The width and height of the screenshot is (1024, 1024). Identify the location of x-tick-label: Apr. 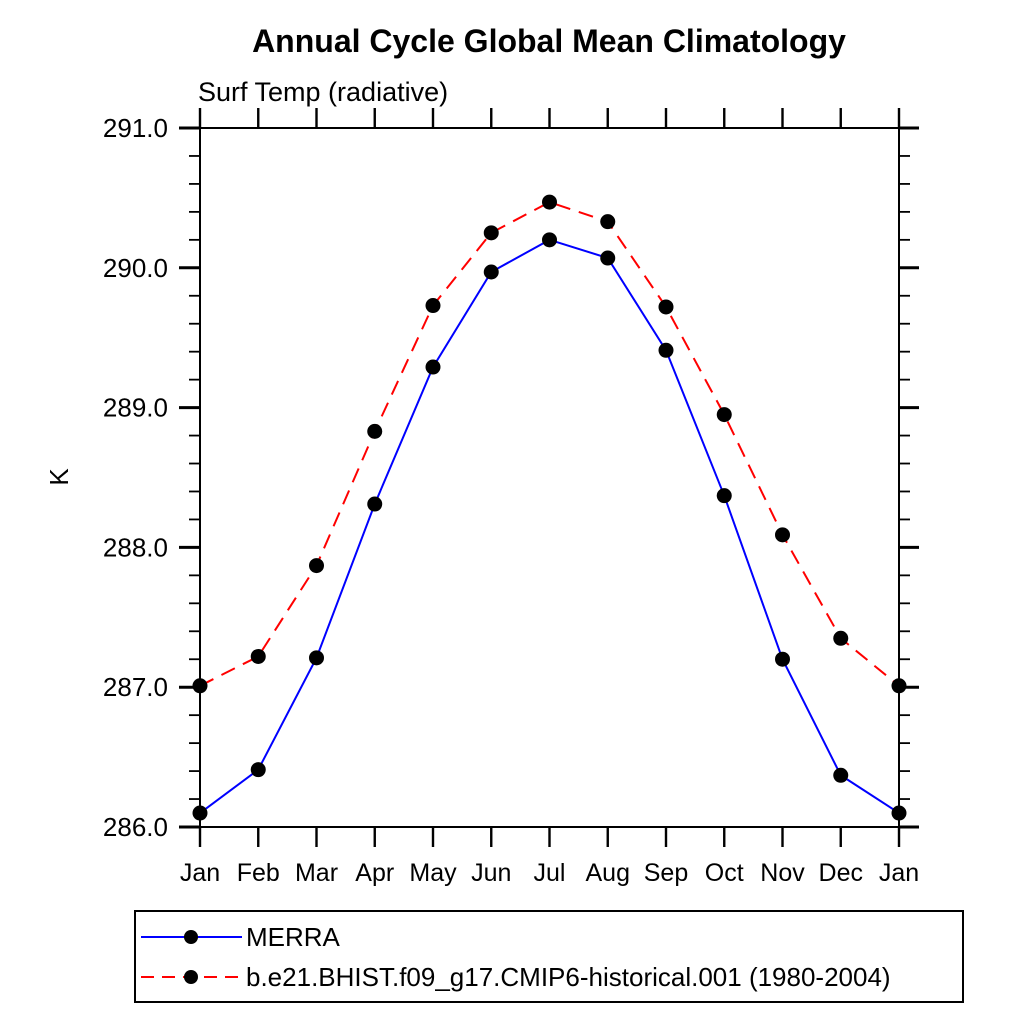
(374, 873).